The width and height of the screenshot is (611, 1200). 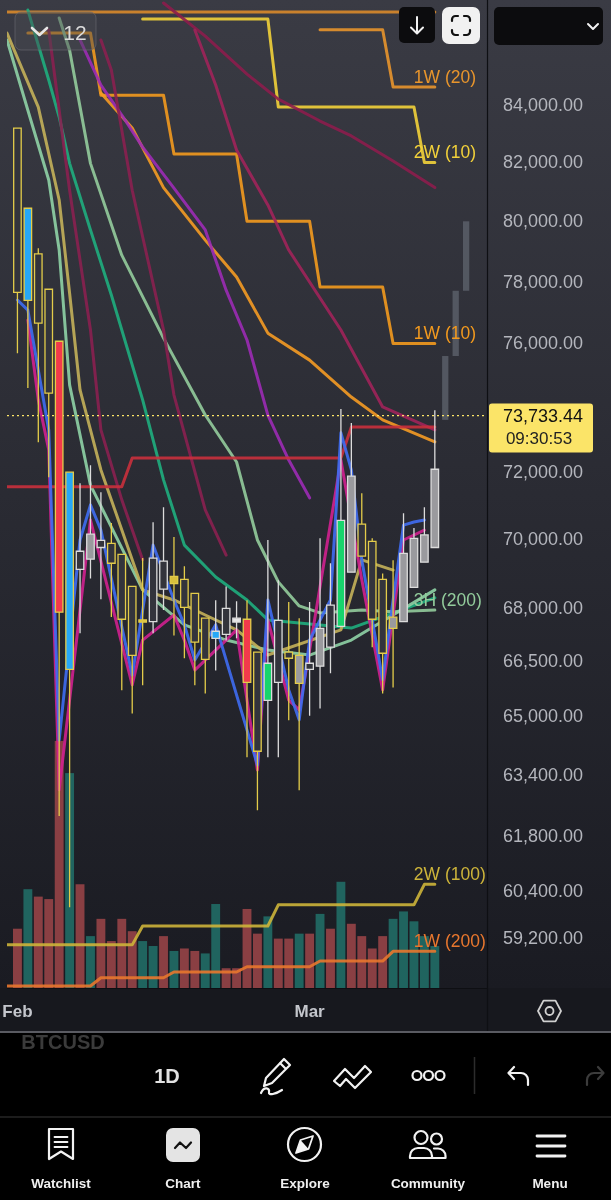 What do you see at coordinates (61, 1183) in the screenshot?
I see `text: Watchlist` at bounding box center [61, 1183].